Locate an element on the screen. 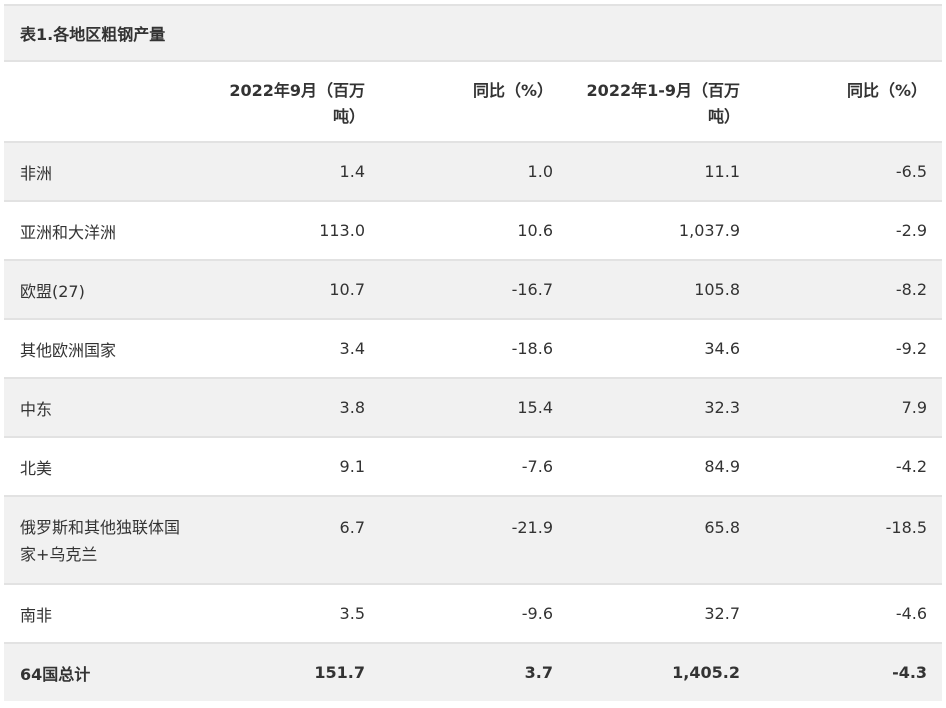  sep-yoy-value: 1.0 is located at coordinates (474, 171).